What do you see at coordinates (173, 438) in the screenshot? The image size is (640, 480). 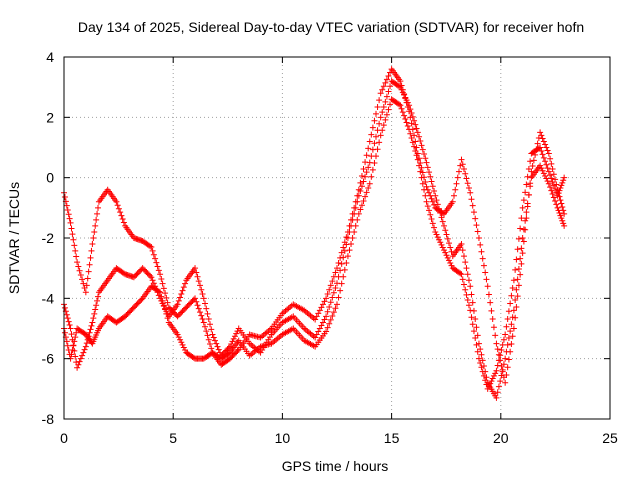 I see `x-tick-label: 5` at bounding box center [173, 438].